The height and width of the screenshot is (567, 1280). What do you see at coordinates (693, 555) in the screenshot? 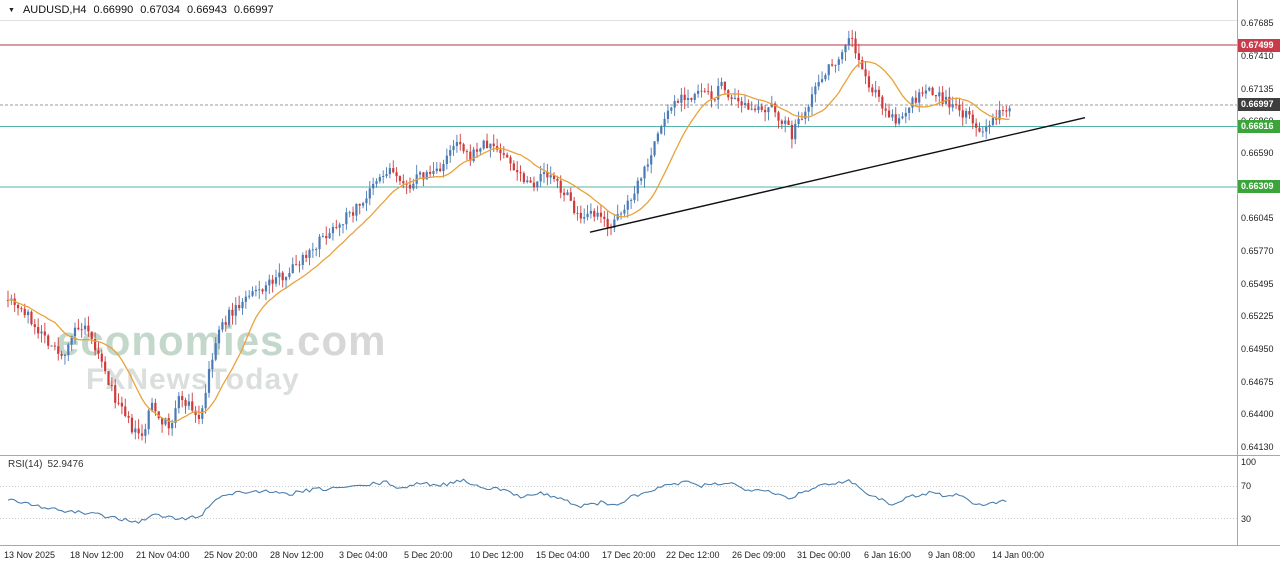
I see `time-tick-label: 22 Dec 12:00` at bounding box center [693, 555].